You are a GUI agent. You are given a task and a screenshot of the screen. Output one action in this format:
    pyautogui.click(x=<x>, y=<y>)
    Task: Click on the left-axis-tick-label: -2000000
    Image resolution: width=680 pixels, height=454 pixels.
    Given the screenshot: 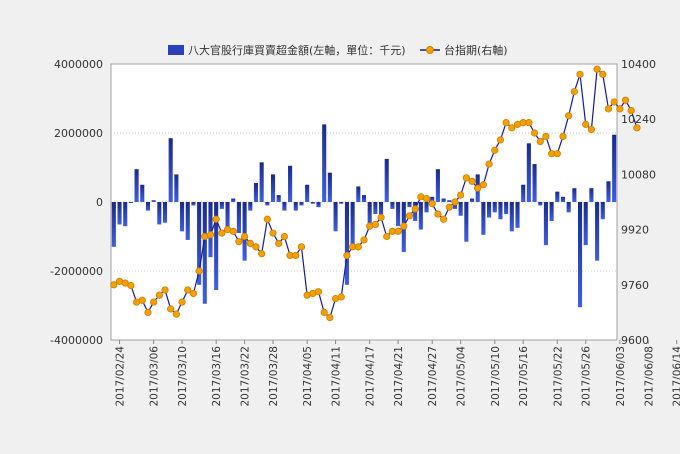 What is the action you would take?
    pyautogui.click(x=76, y=271)
    